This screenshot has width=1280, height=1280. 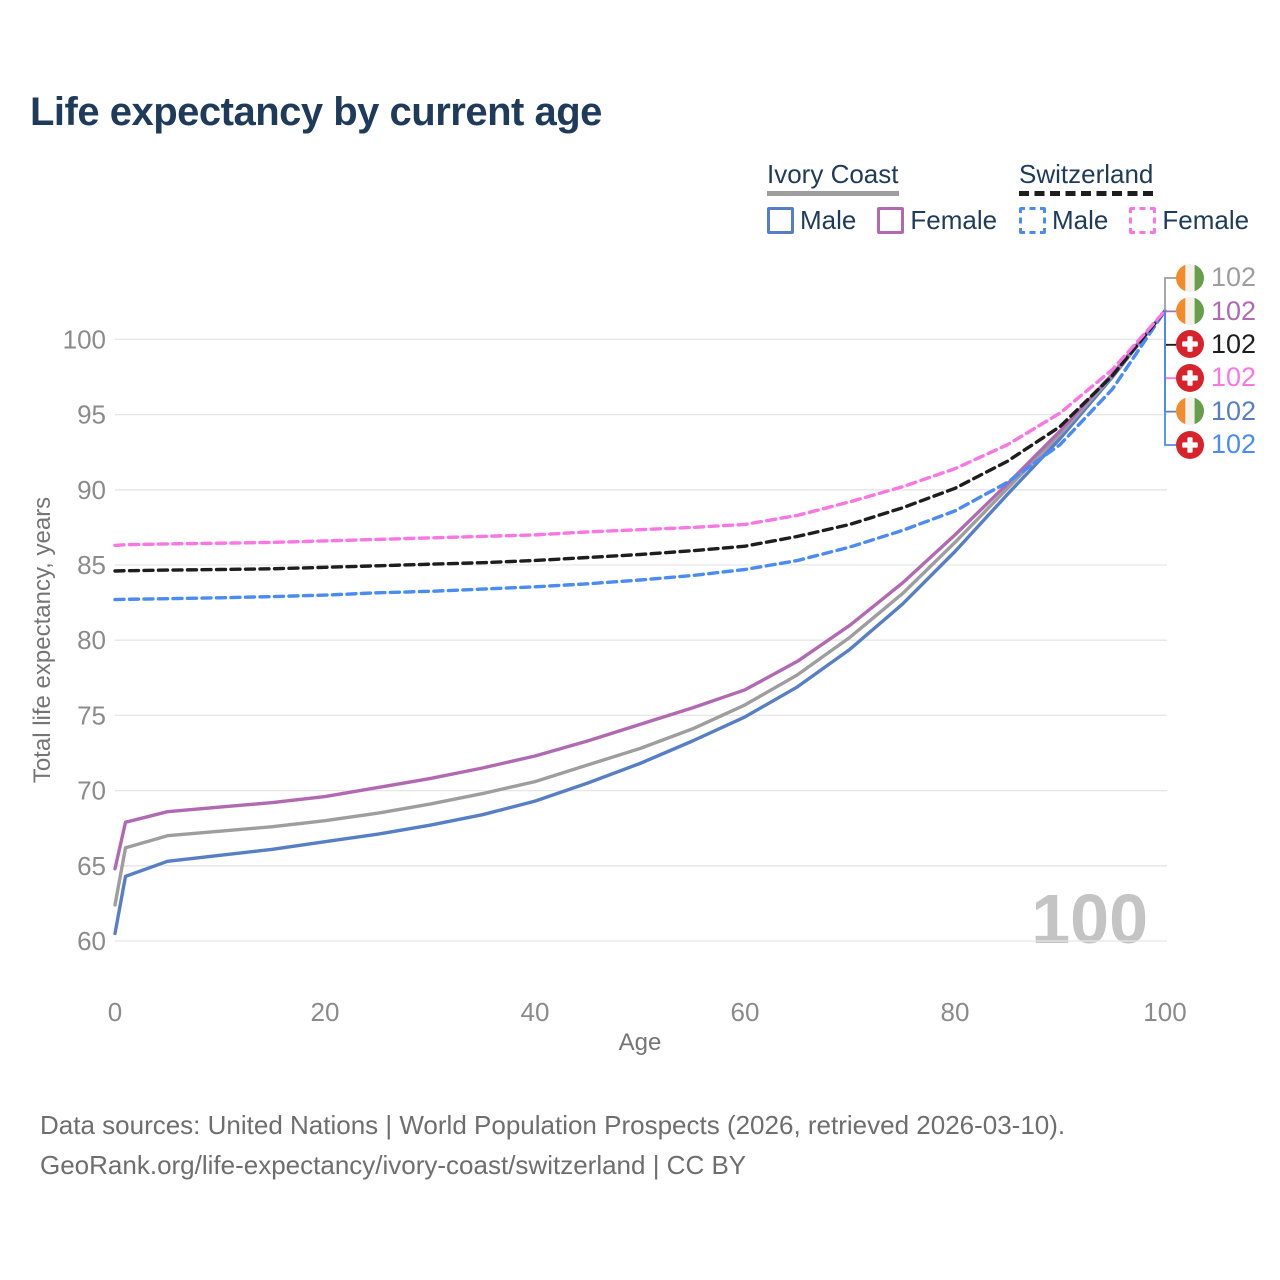 What do you see at coordinates (1144, 198) in the screenshot?
I see `legend-group-switzerland: Switzerland Male Female` at bounding box center [1144, 198].